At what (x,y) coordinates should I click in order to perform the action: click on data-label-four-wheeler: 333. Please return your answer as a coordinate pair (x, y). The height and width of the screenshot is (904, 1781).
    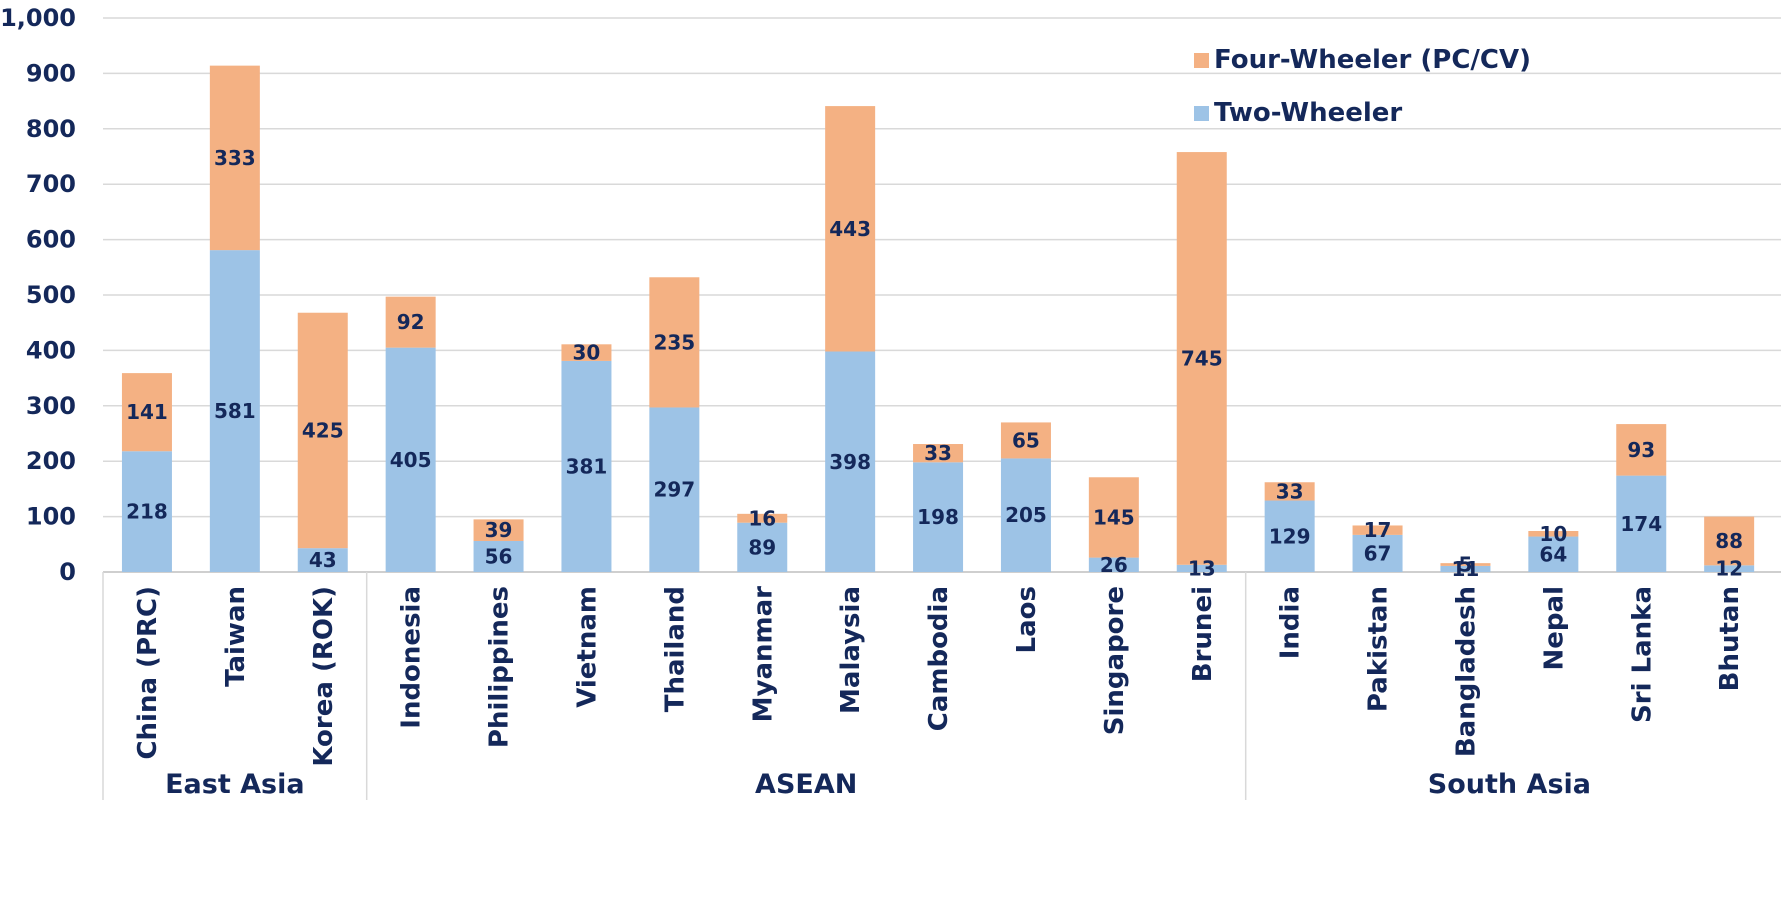
    Looking at the image, I should click on (235, 158).